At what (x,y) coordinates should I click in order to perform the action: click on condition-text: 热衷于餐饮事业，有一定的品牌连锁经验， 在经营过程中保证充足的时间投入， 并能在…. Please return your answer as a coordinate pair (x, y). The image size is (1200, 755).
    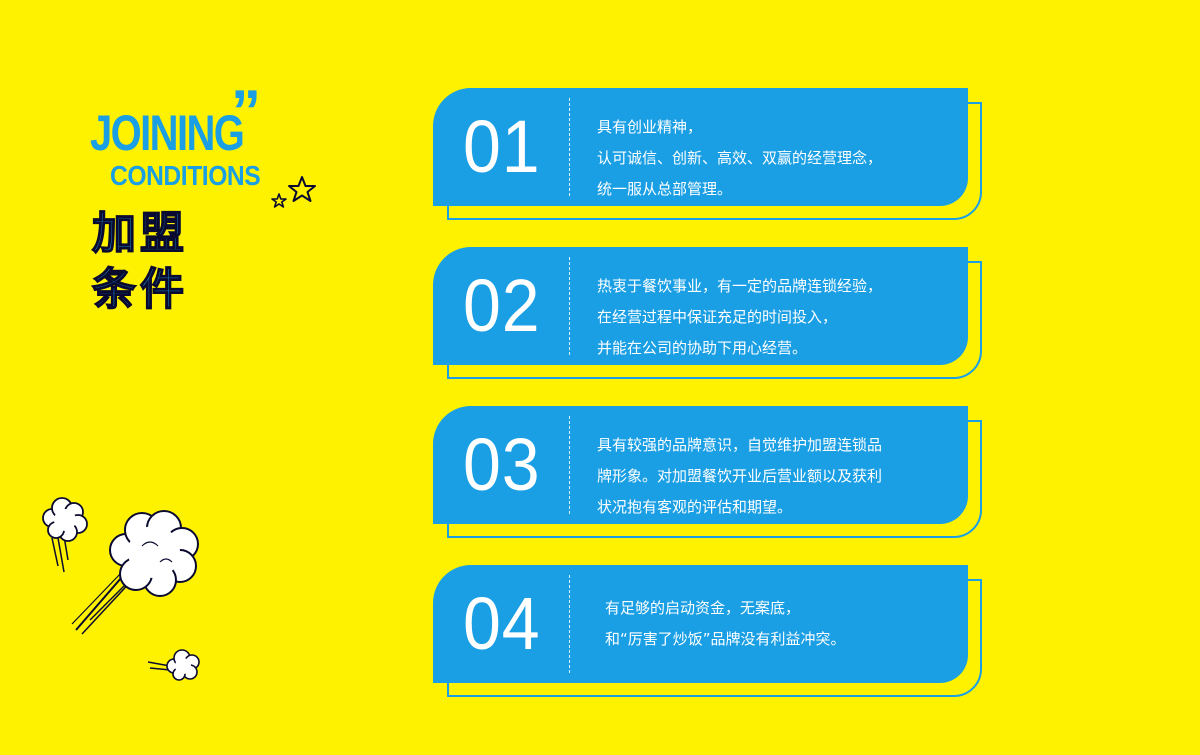
    Looking at the image, I should click on (774, 317).